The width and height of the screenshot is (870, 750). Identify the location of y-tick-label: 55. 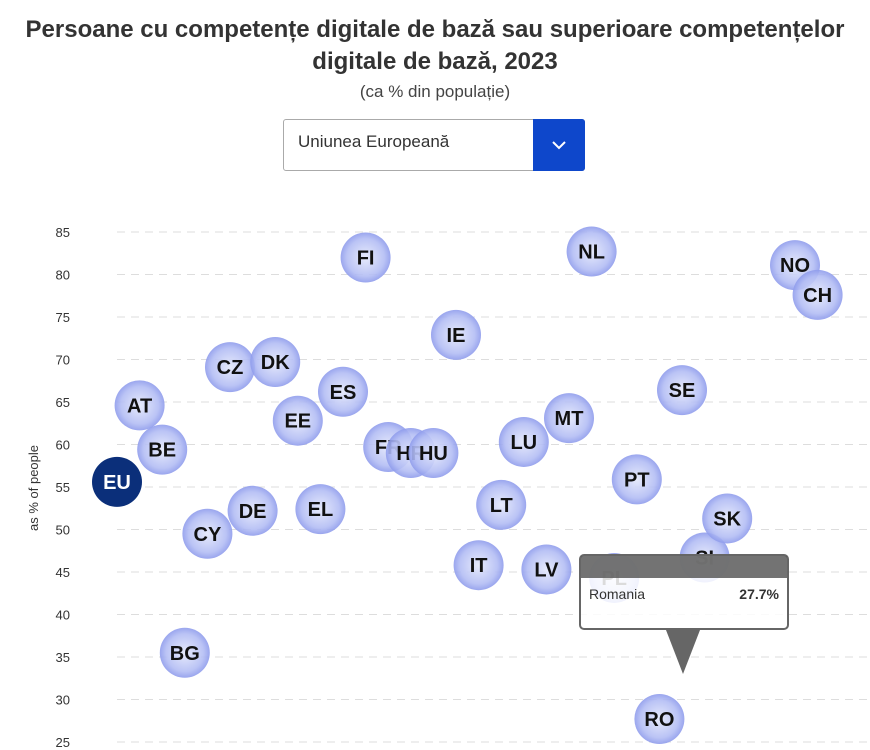
(63, 487).